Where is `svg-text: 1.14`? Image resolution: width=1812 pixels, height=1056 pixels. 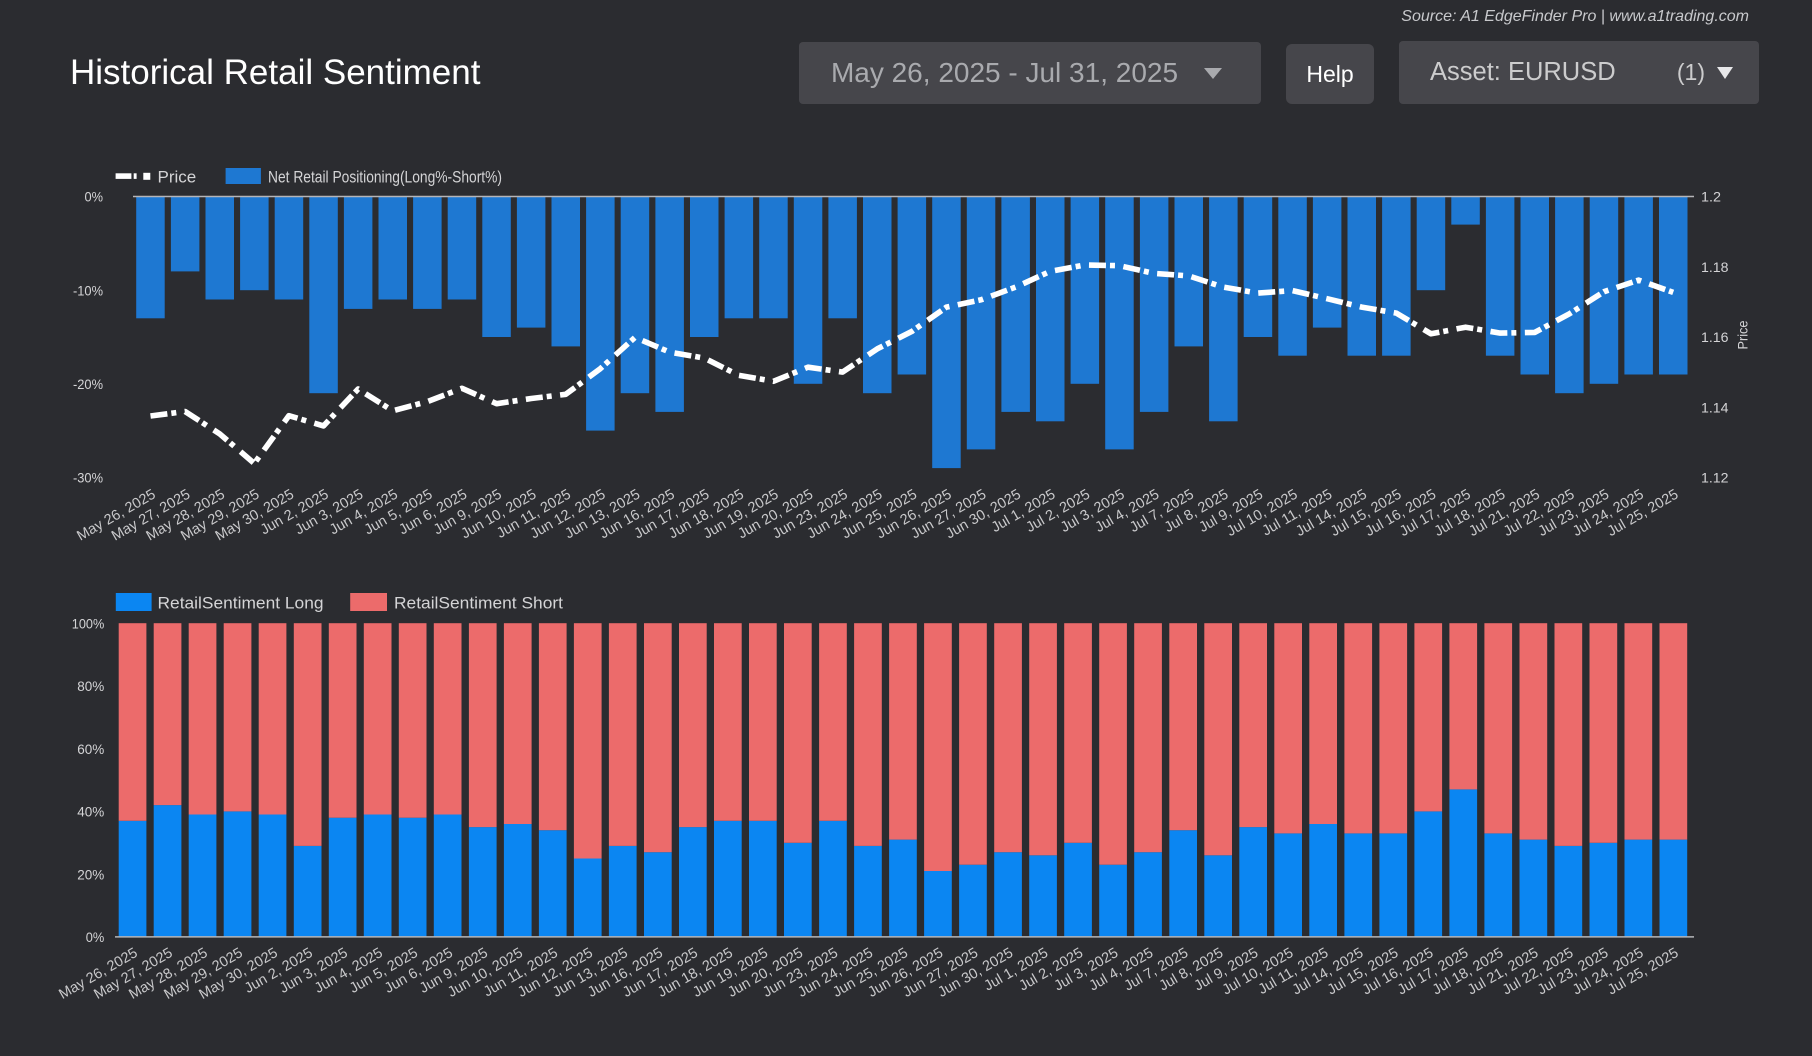 svg-text: 1.14 is located at coordinates (1715, 407).